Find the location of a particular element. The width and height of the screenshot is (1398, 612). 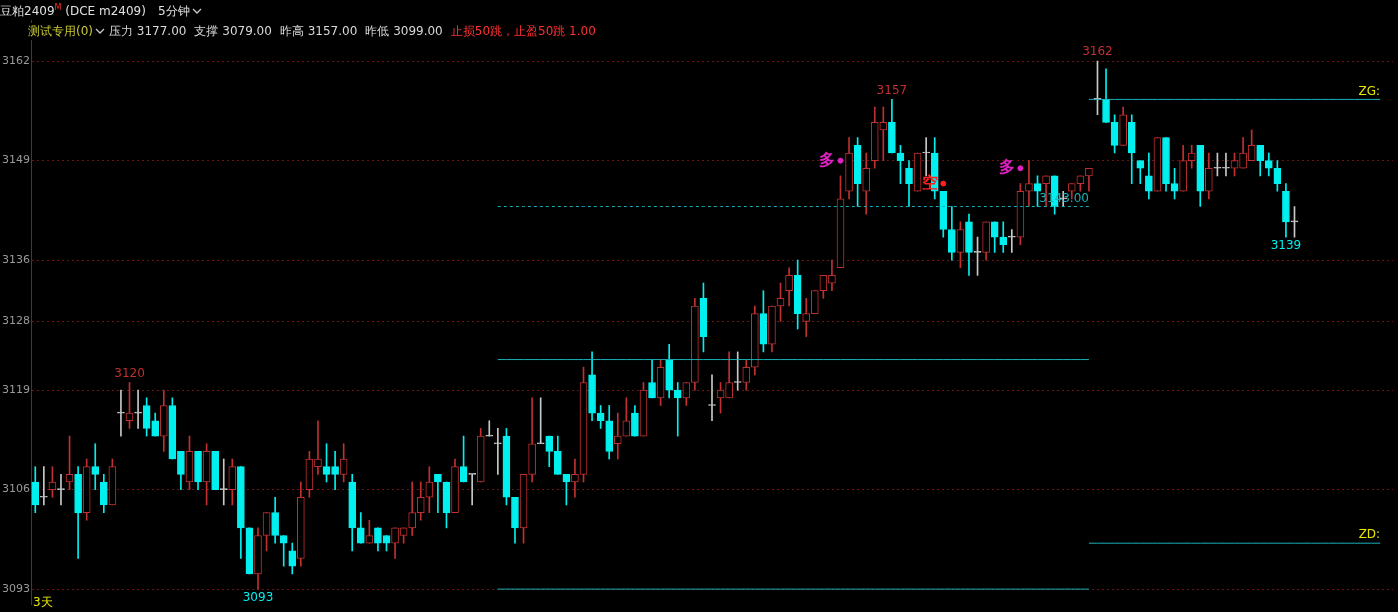

y-tick-label: 3136 is located at coordinates (16, 259).